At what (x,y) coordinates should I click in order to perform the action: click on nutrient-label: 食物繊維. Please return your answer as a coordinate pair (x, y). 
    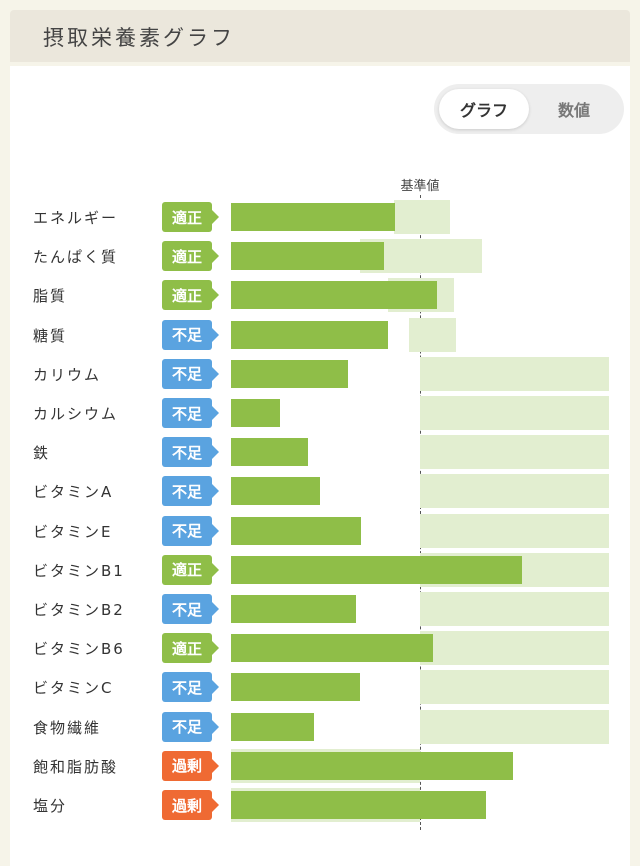
    Looking at the image, I should click on (67, 727).